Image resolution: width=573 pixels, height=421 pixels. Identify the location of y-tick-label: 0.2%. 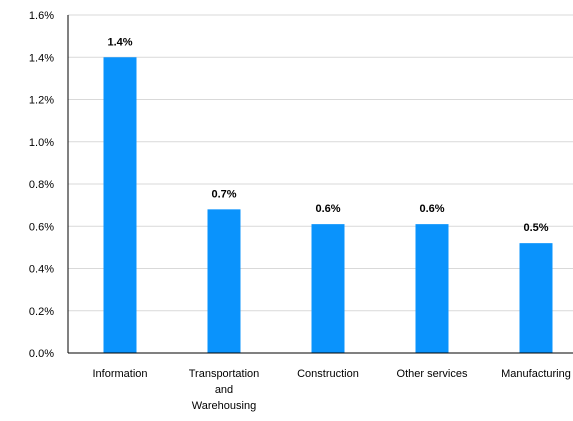
(41, 312).